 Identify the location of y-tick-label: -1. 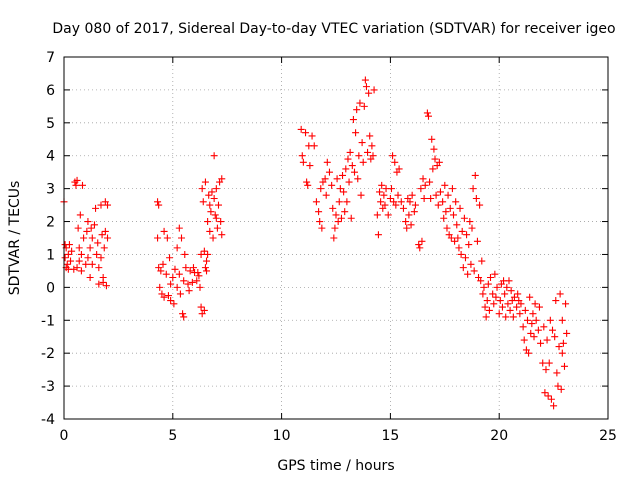
(48, 321).